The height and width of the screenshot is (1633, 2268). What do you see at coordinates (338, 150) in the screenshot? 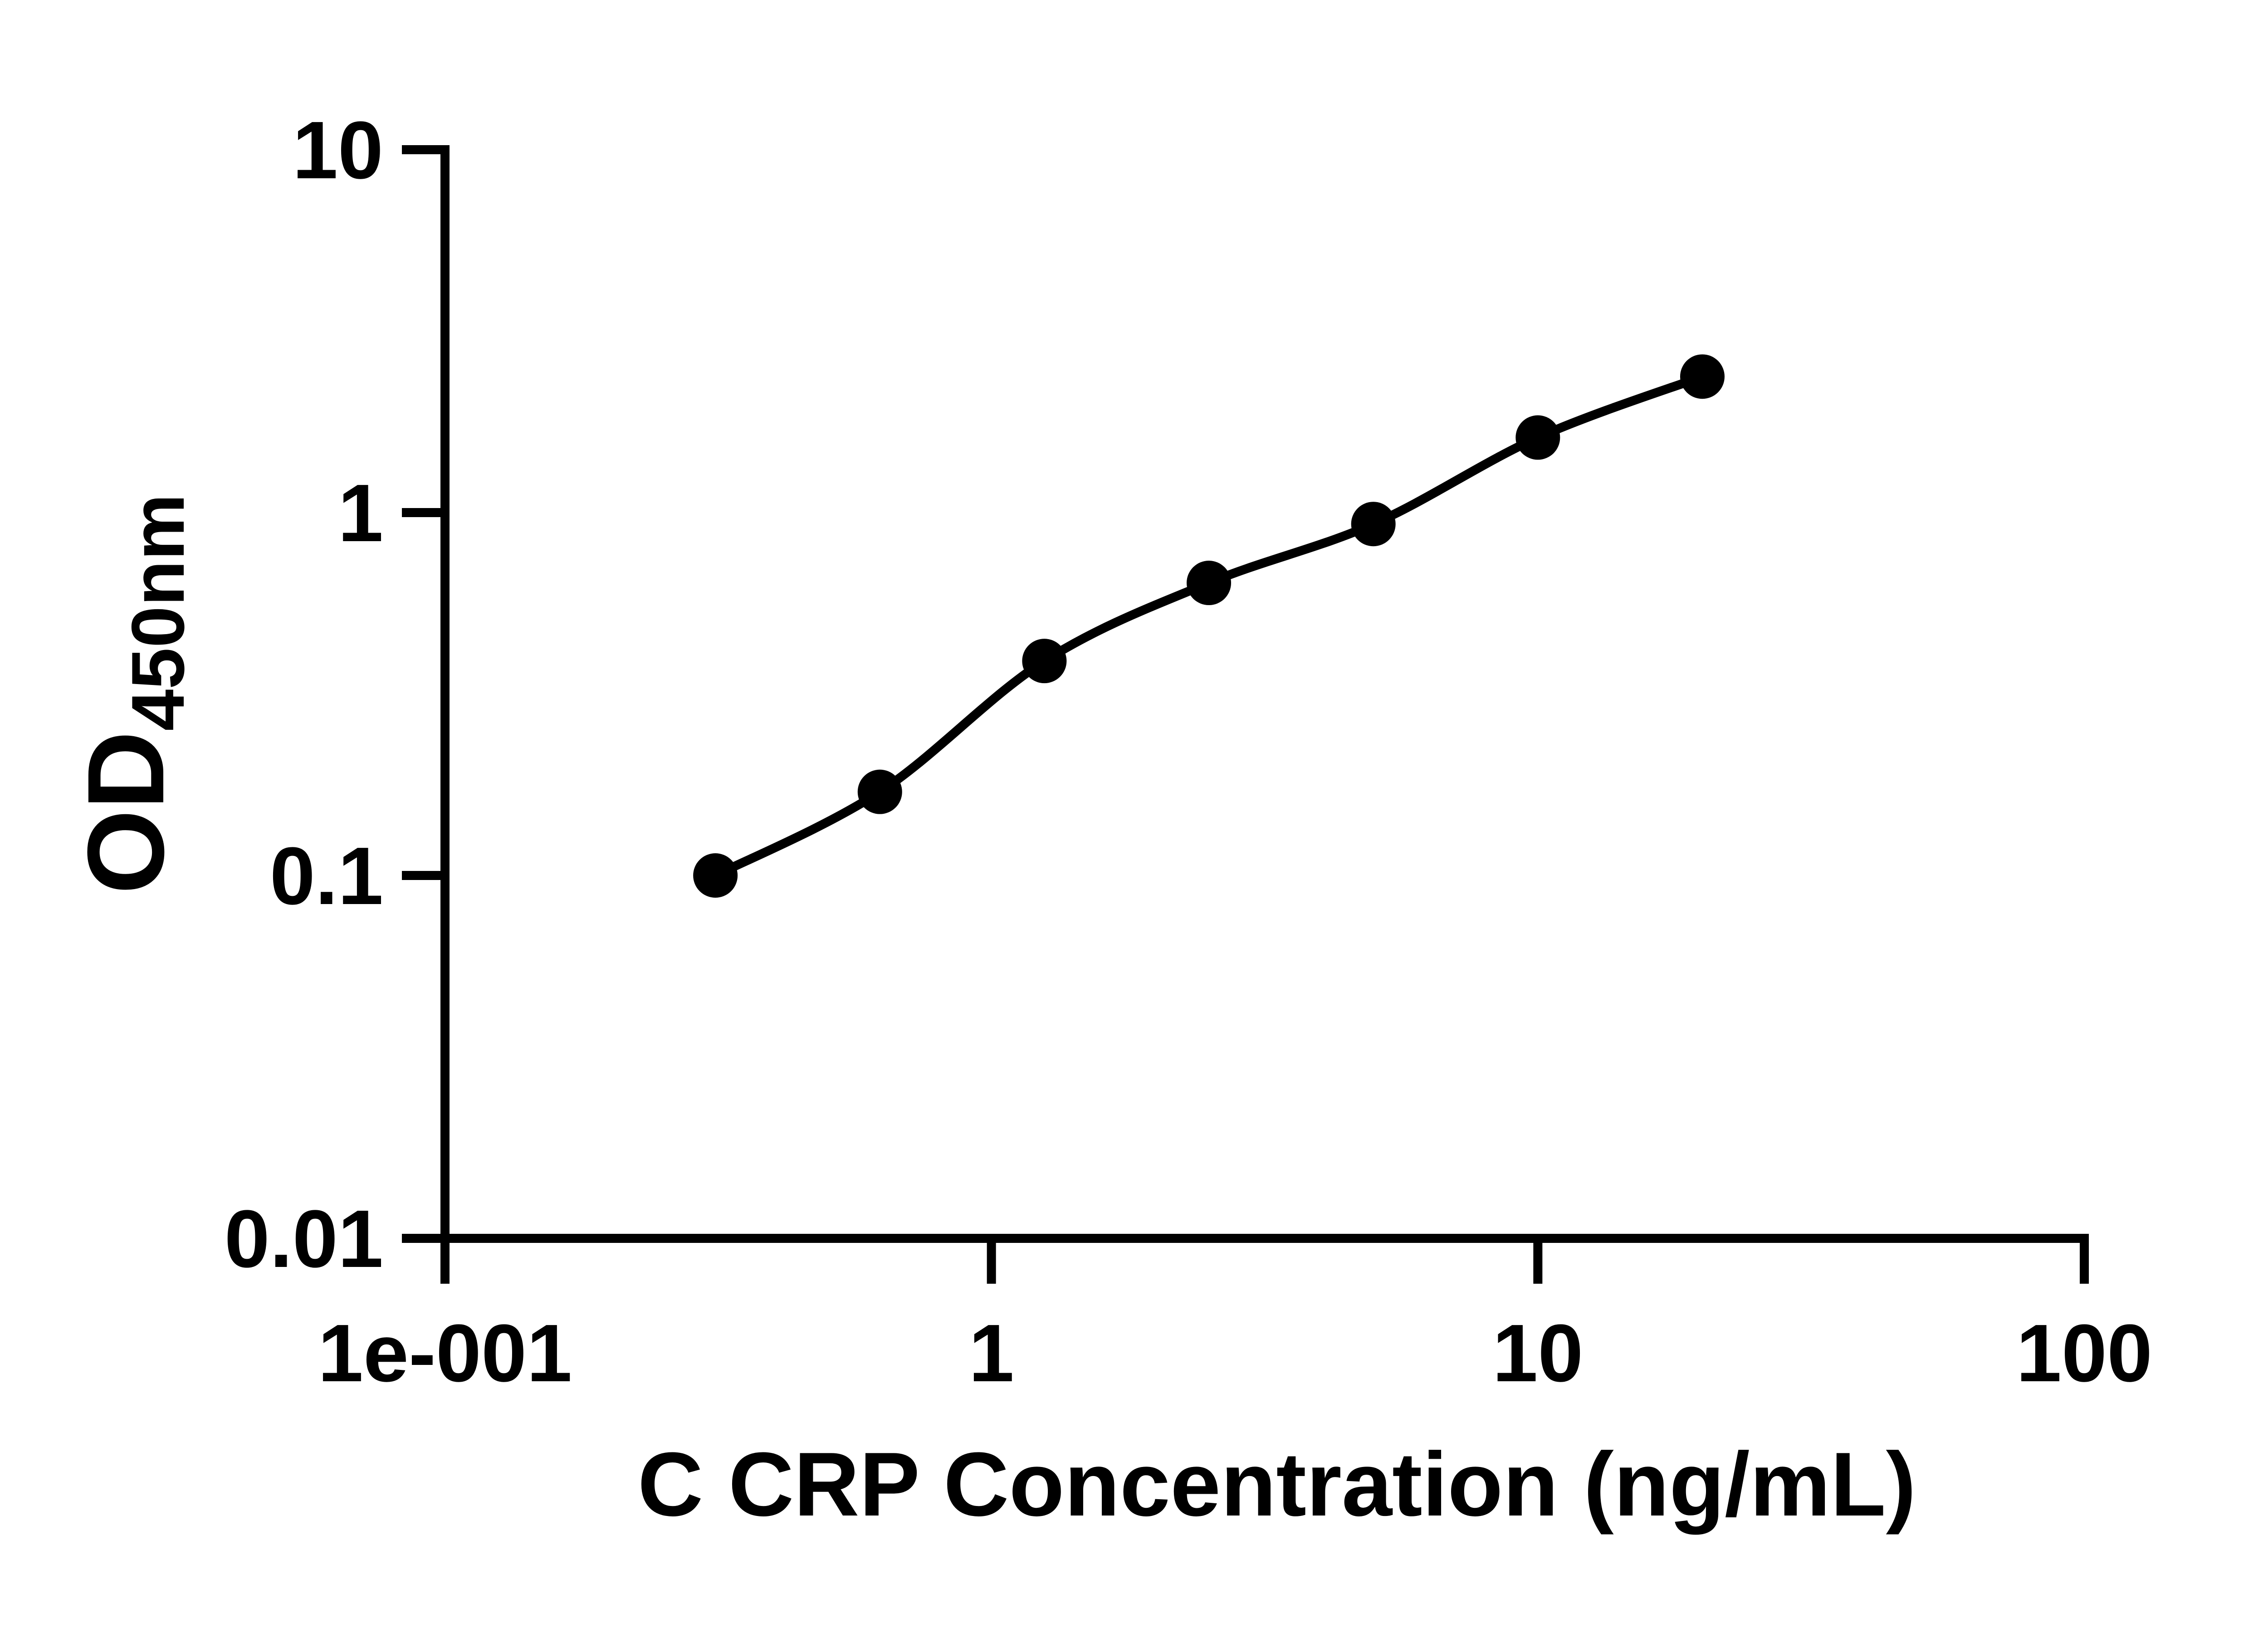
I see `y-tick-label: 10` at bounding box center [338, 150].